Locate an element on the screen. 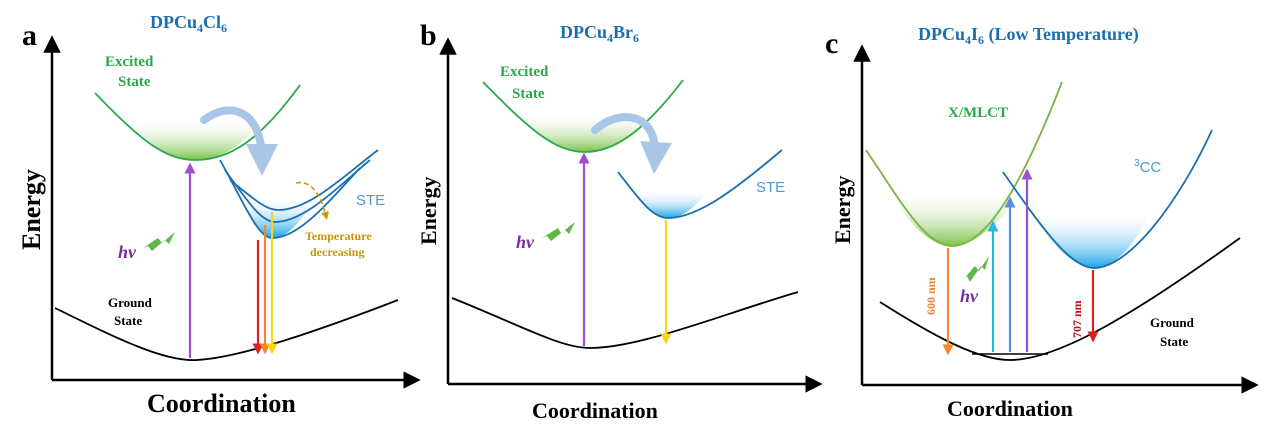  cc-label-c: 3CC is located at coordinates (1147, 167).